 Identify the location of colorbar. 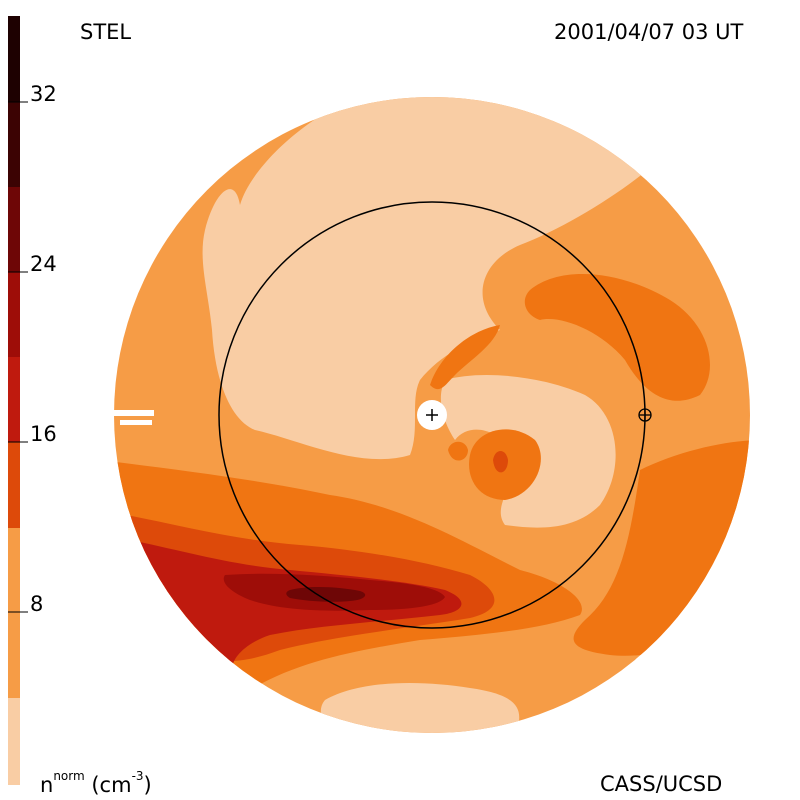
(18, 400).